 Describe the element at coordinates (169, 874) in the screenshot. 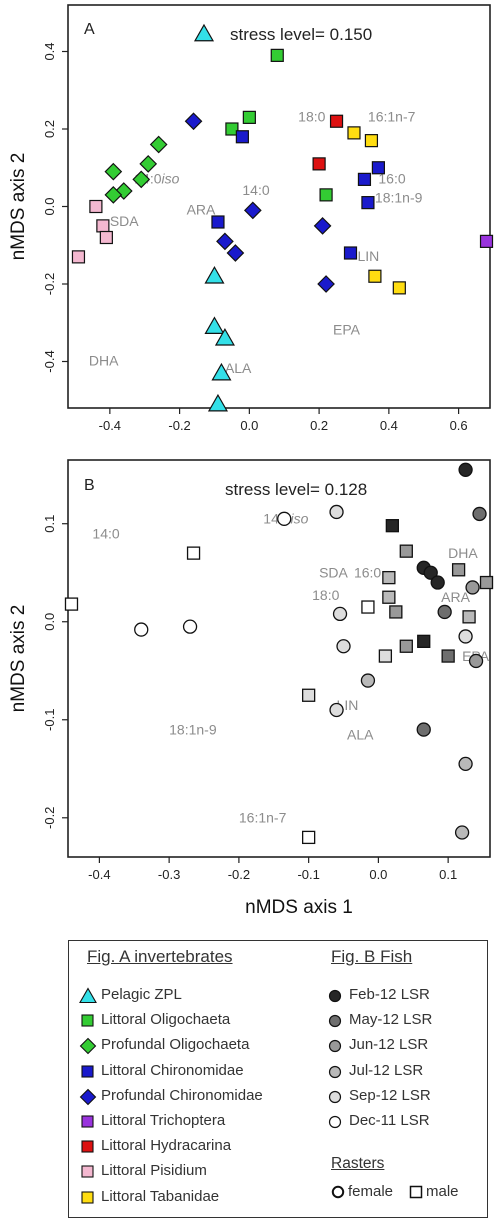

I see `x-tick-label: -0.3` at that location.